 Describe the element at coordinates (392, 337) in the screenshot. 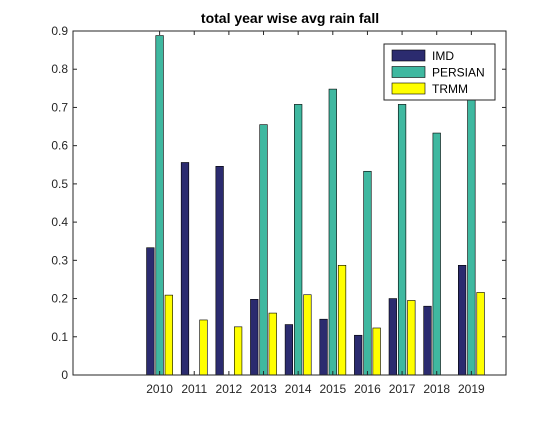

I see `bar-imd-2017` at that location.